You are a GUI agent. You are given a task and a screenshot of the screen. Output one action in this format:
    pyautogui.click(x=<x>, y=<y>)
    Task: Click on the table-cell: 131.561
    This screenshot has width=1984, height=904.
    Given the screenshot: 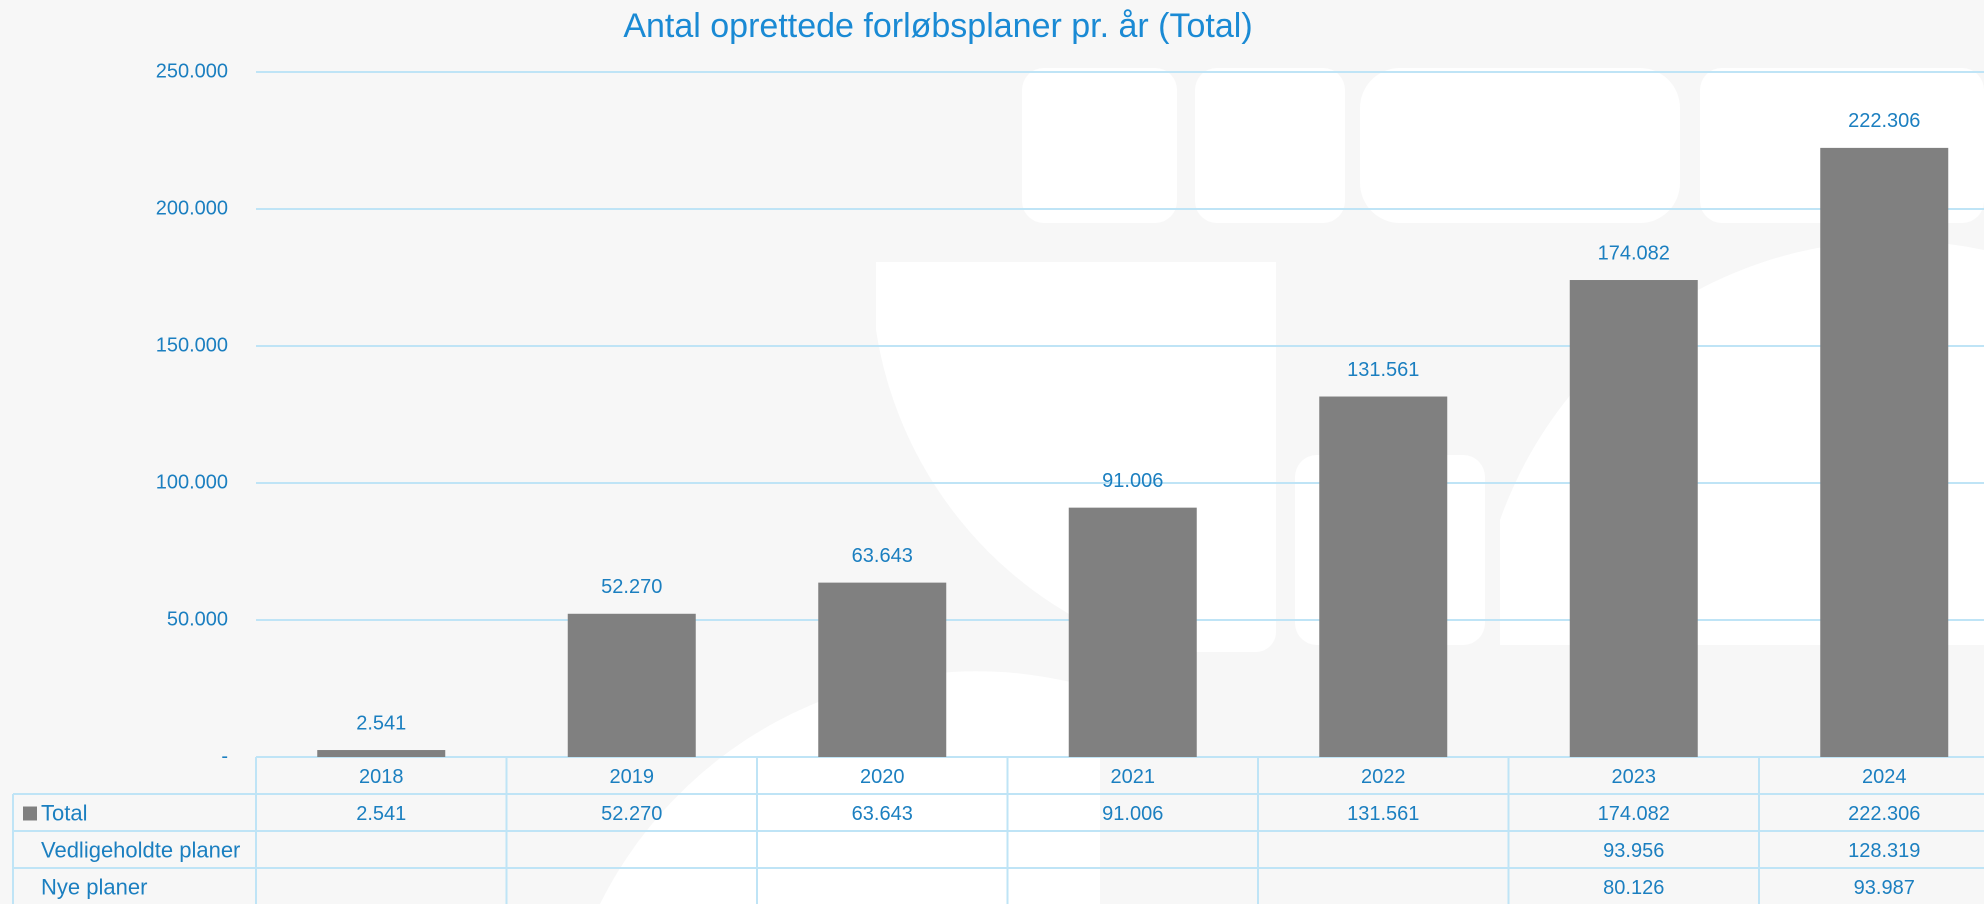 What is the action you would take?
    pyautogui.click(x=1383, y=814)
    